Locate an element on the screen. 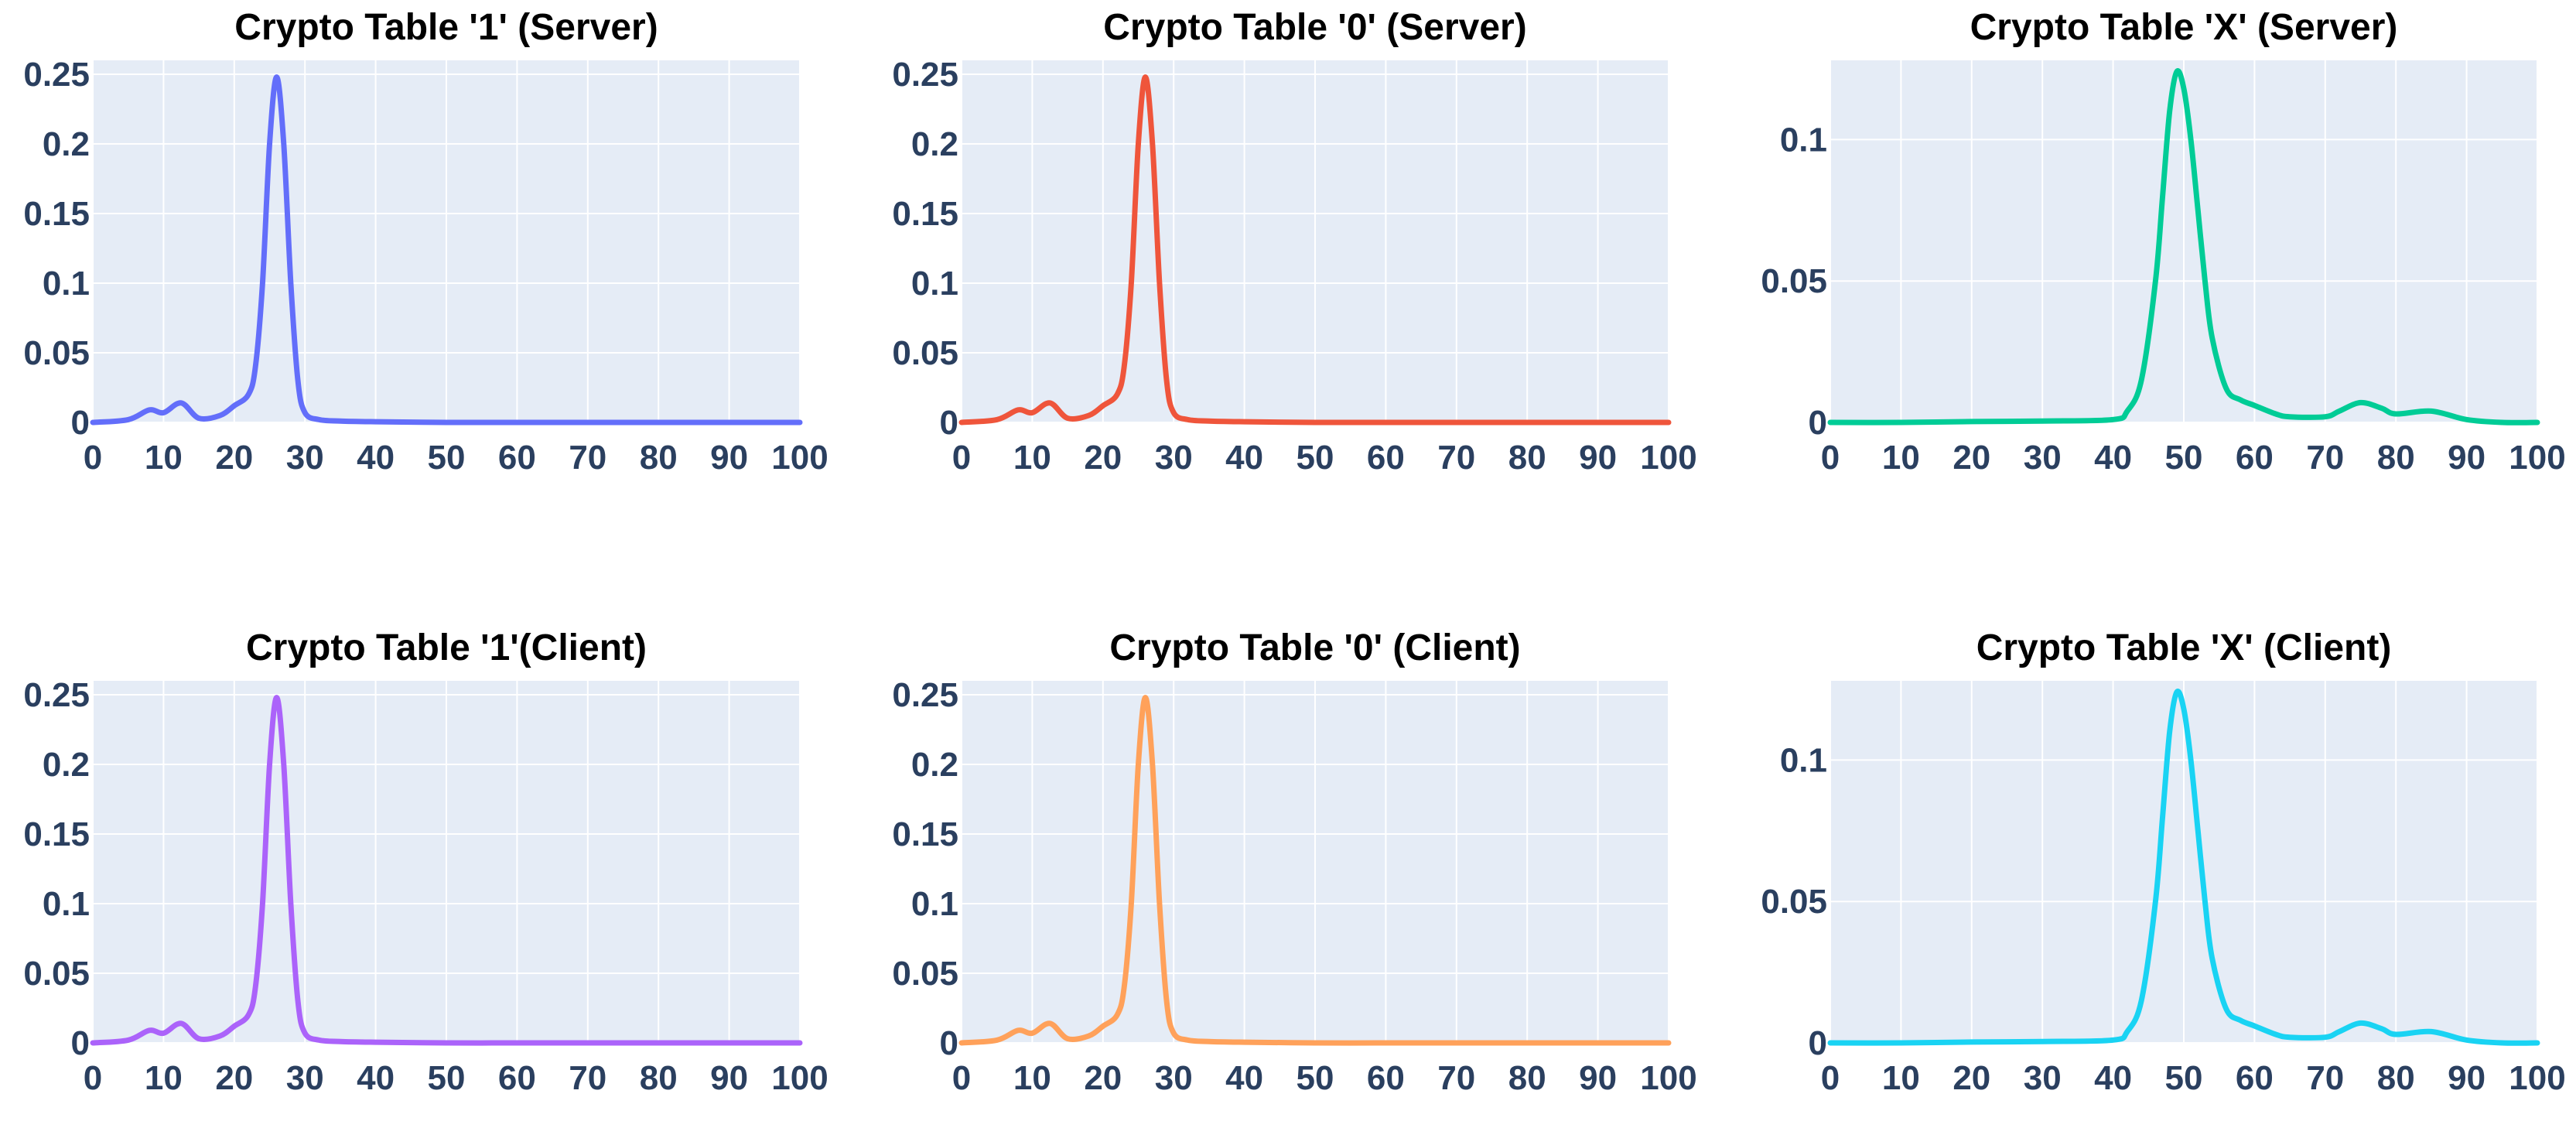 This screenshot has height=1128, width=2576. chart-title: Crypto Table '0' (Client) is located at coordinates (1315, 648).